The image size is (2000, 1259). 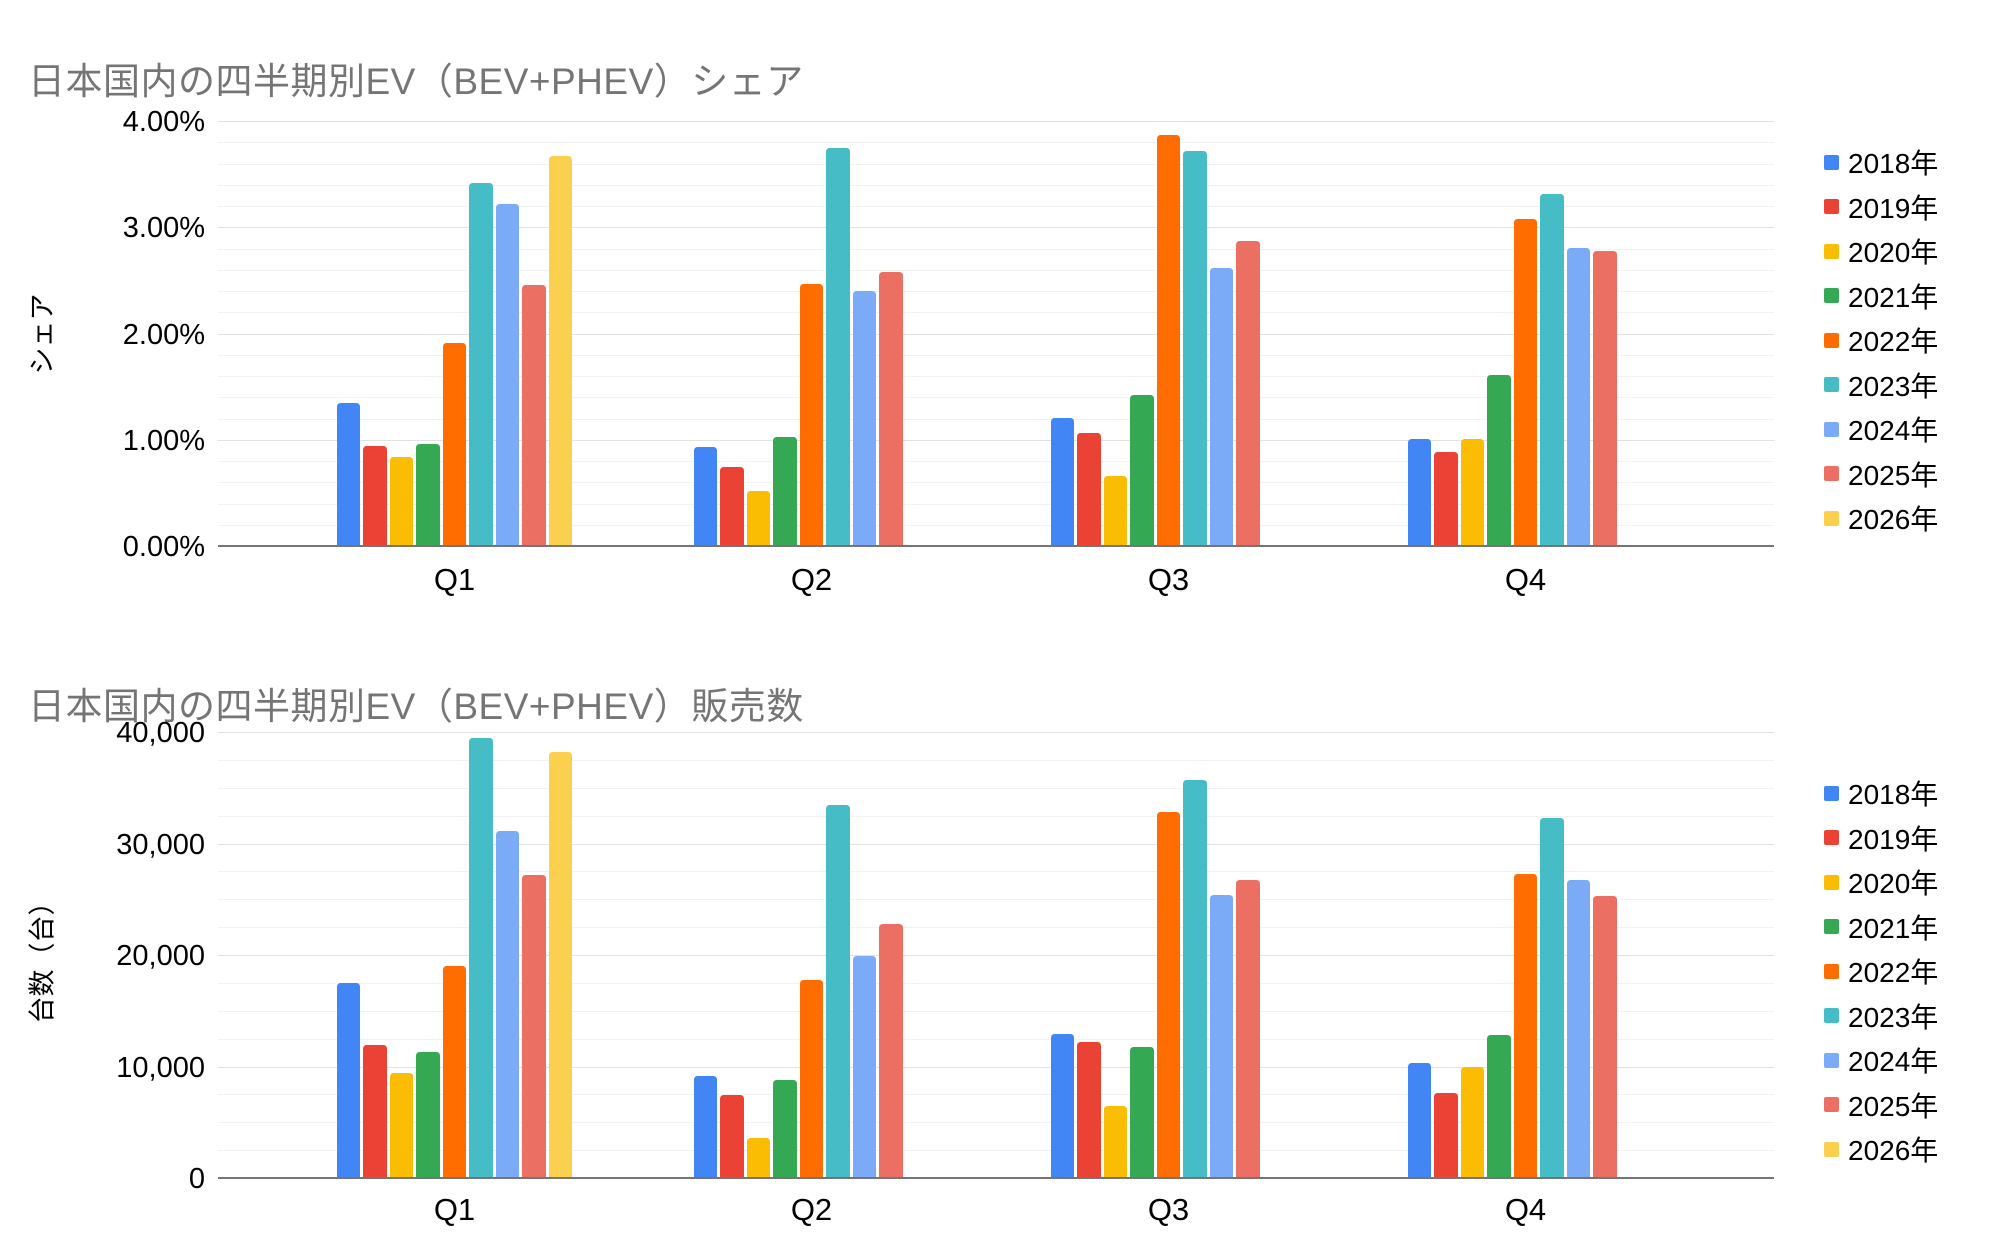 I want to click on y-tick-label: 3.00%, so click(x=163, y=228).